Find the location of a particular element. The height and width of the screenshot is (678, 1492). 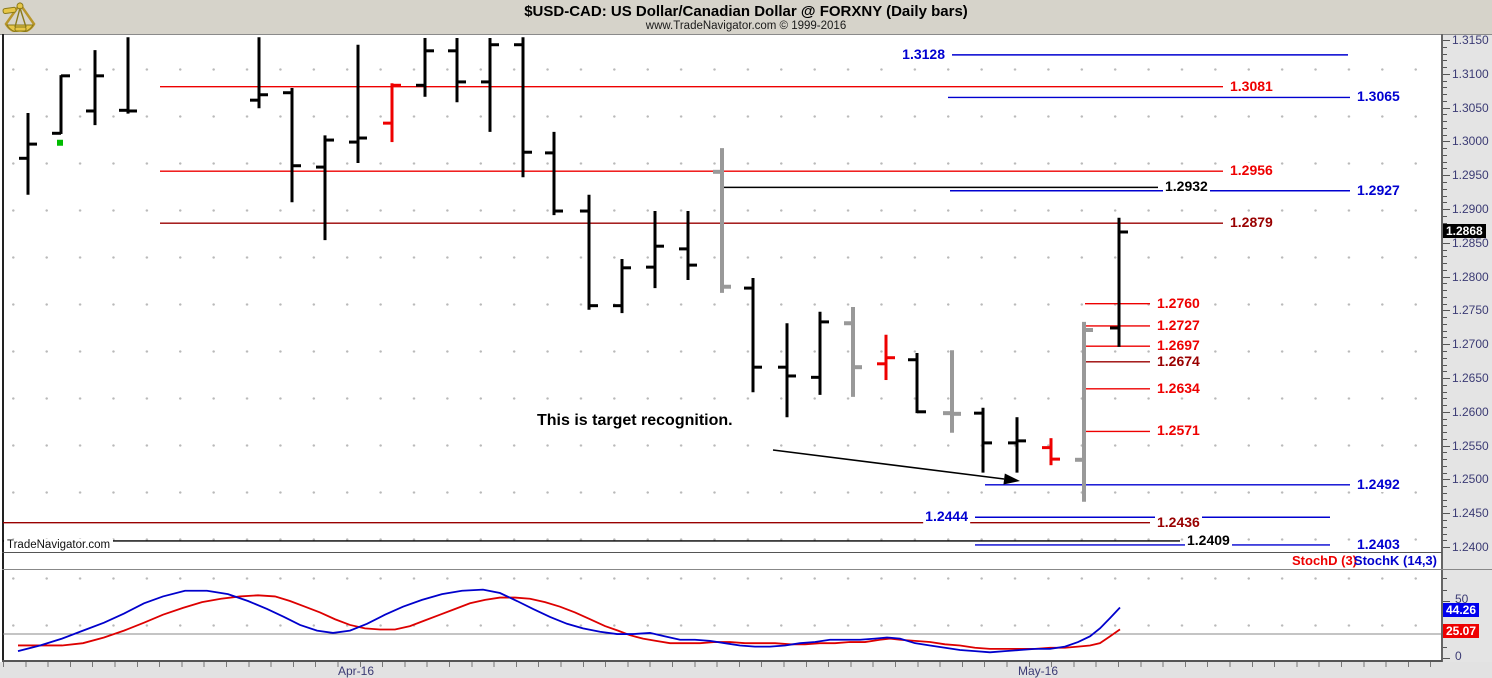

price-level-label: 1.3128 is located at coordinates (923, 54).